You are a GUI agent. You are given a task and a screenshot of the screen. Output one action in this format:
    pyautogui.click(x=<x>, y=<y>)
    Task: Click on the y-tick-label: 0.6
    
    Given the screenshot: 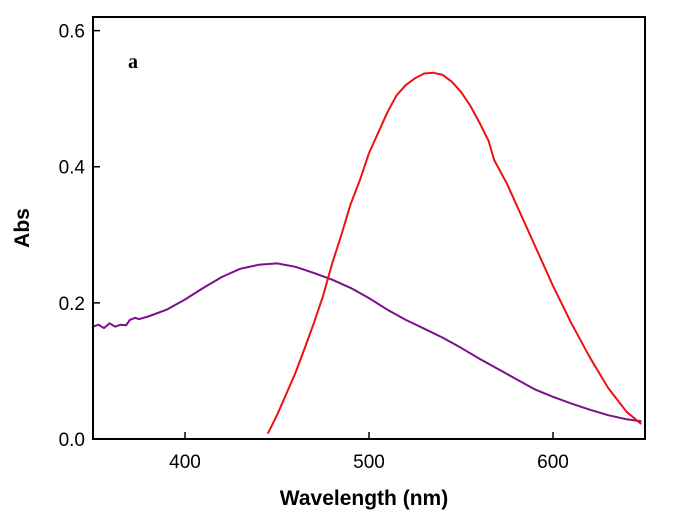 What is the action you would take?
    pyautogui.click(x=72, y=32)
    